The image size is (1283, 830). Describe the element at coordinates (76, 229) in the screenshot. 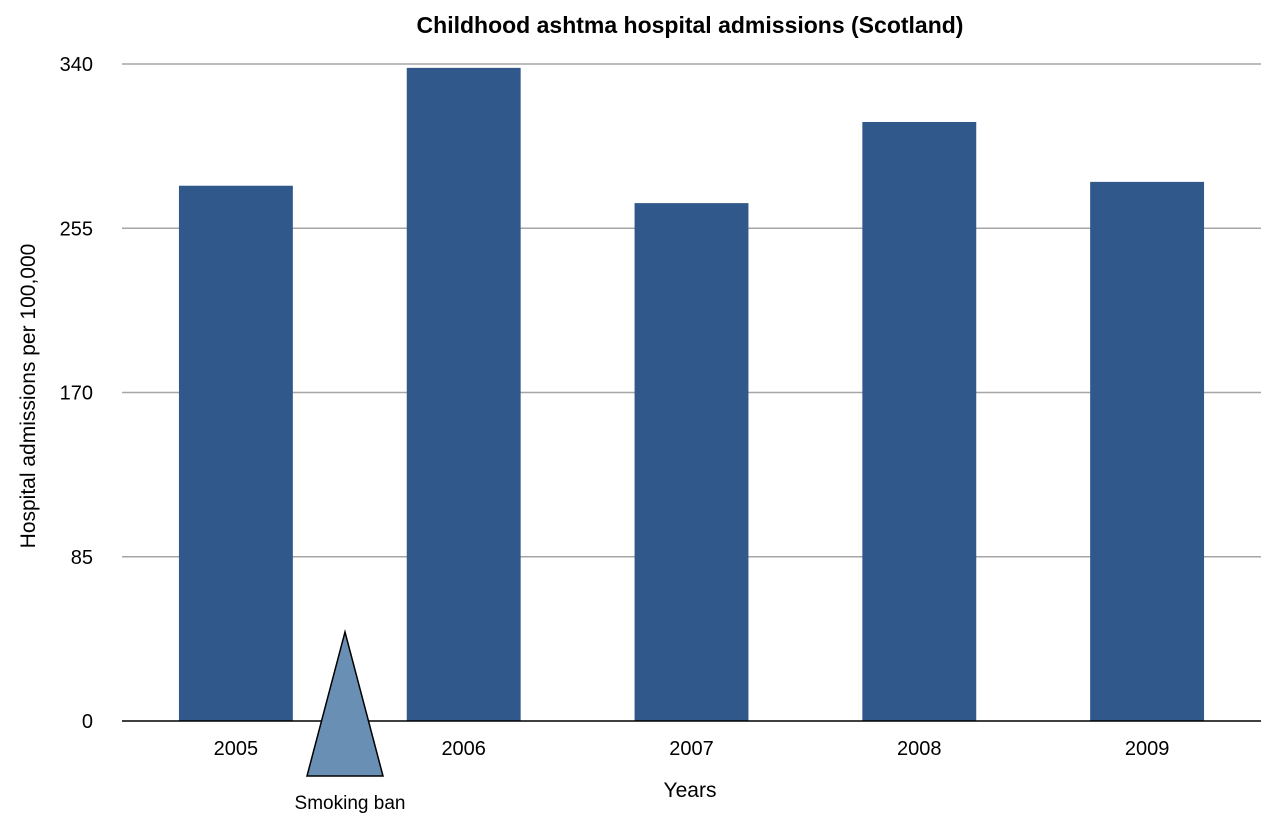

I see `y-tick-label: 255` at that location.